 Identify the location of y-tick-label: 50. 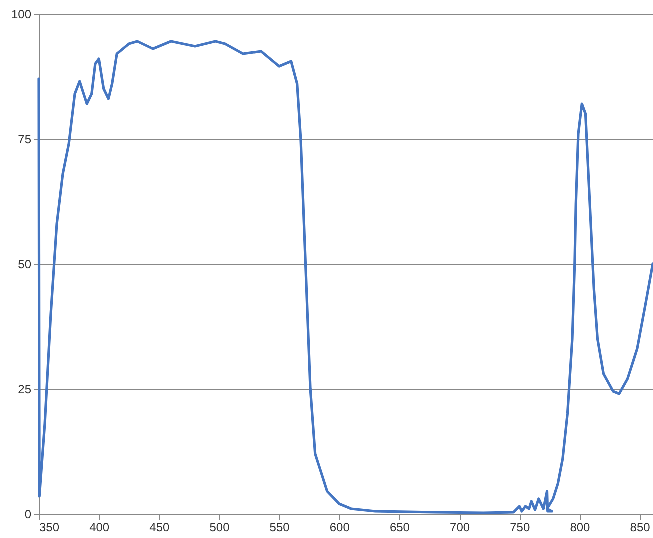
(25, 265).